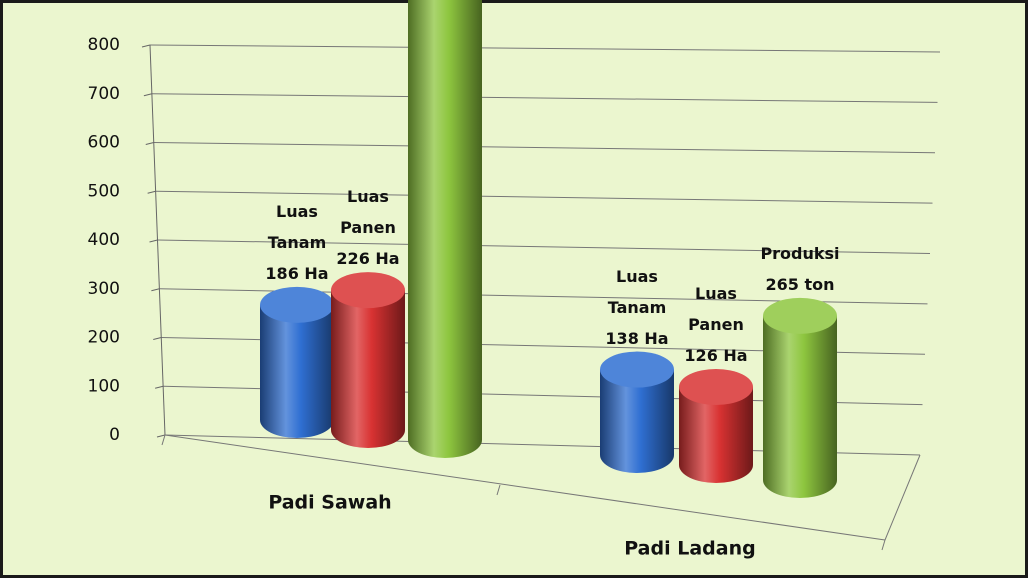 The width and height of the screenshot is (1028, 578). Describe the element at coordinates (800, 253) in the screenshot. I see `series-name: Produksi` at that location.